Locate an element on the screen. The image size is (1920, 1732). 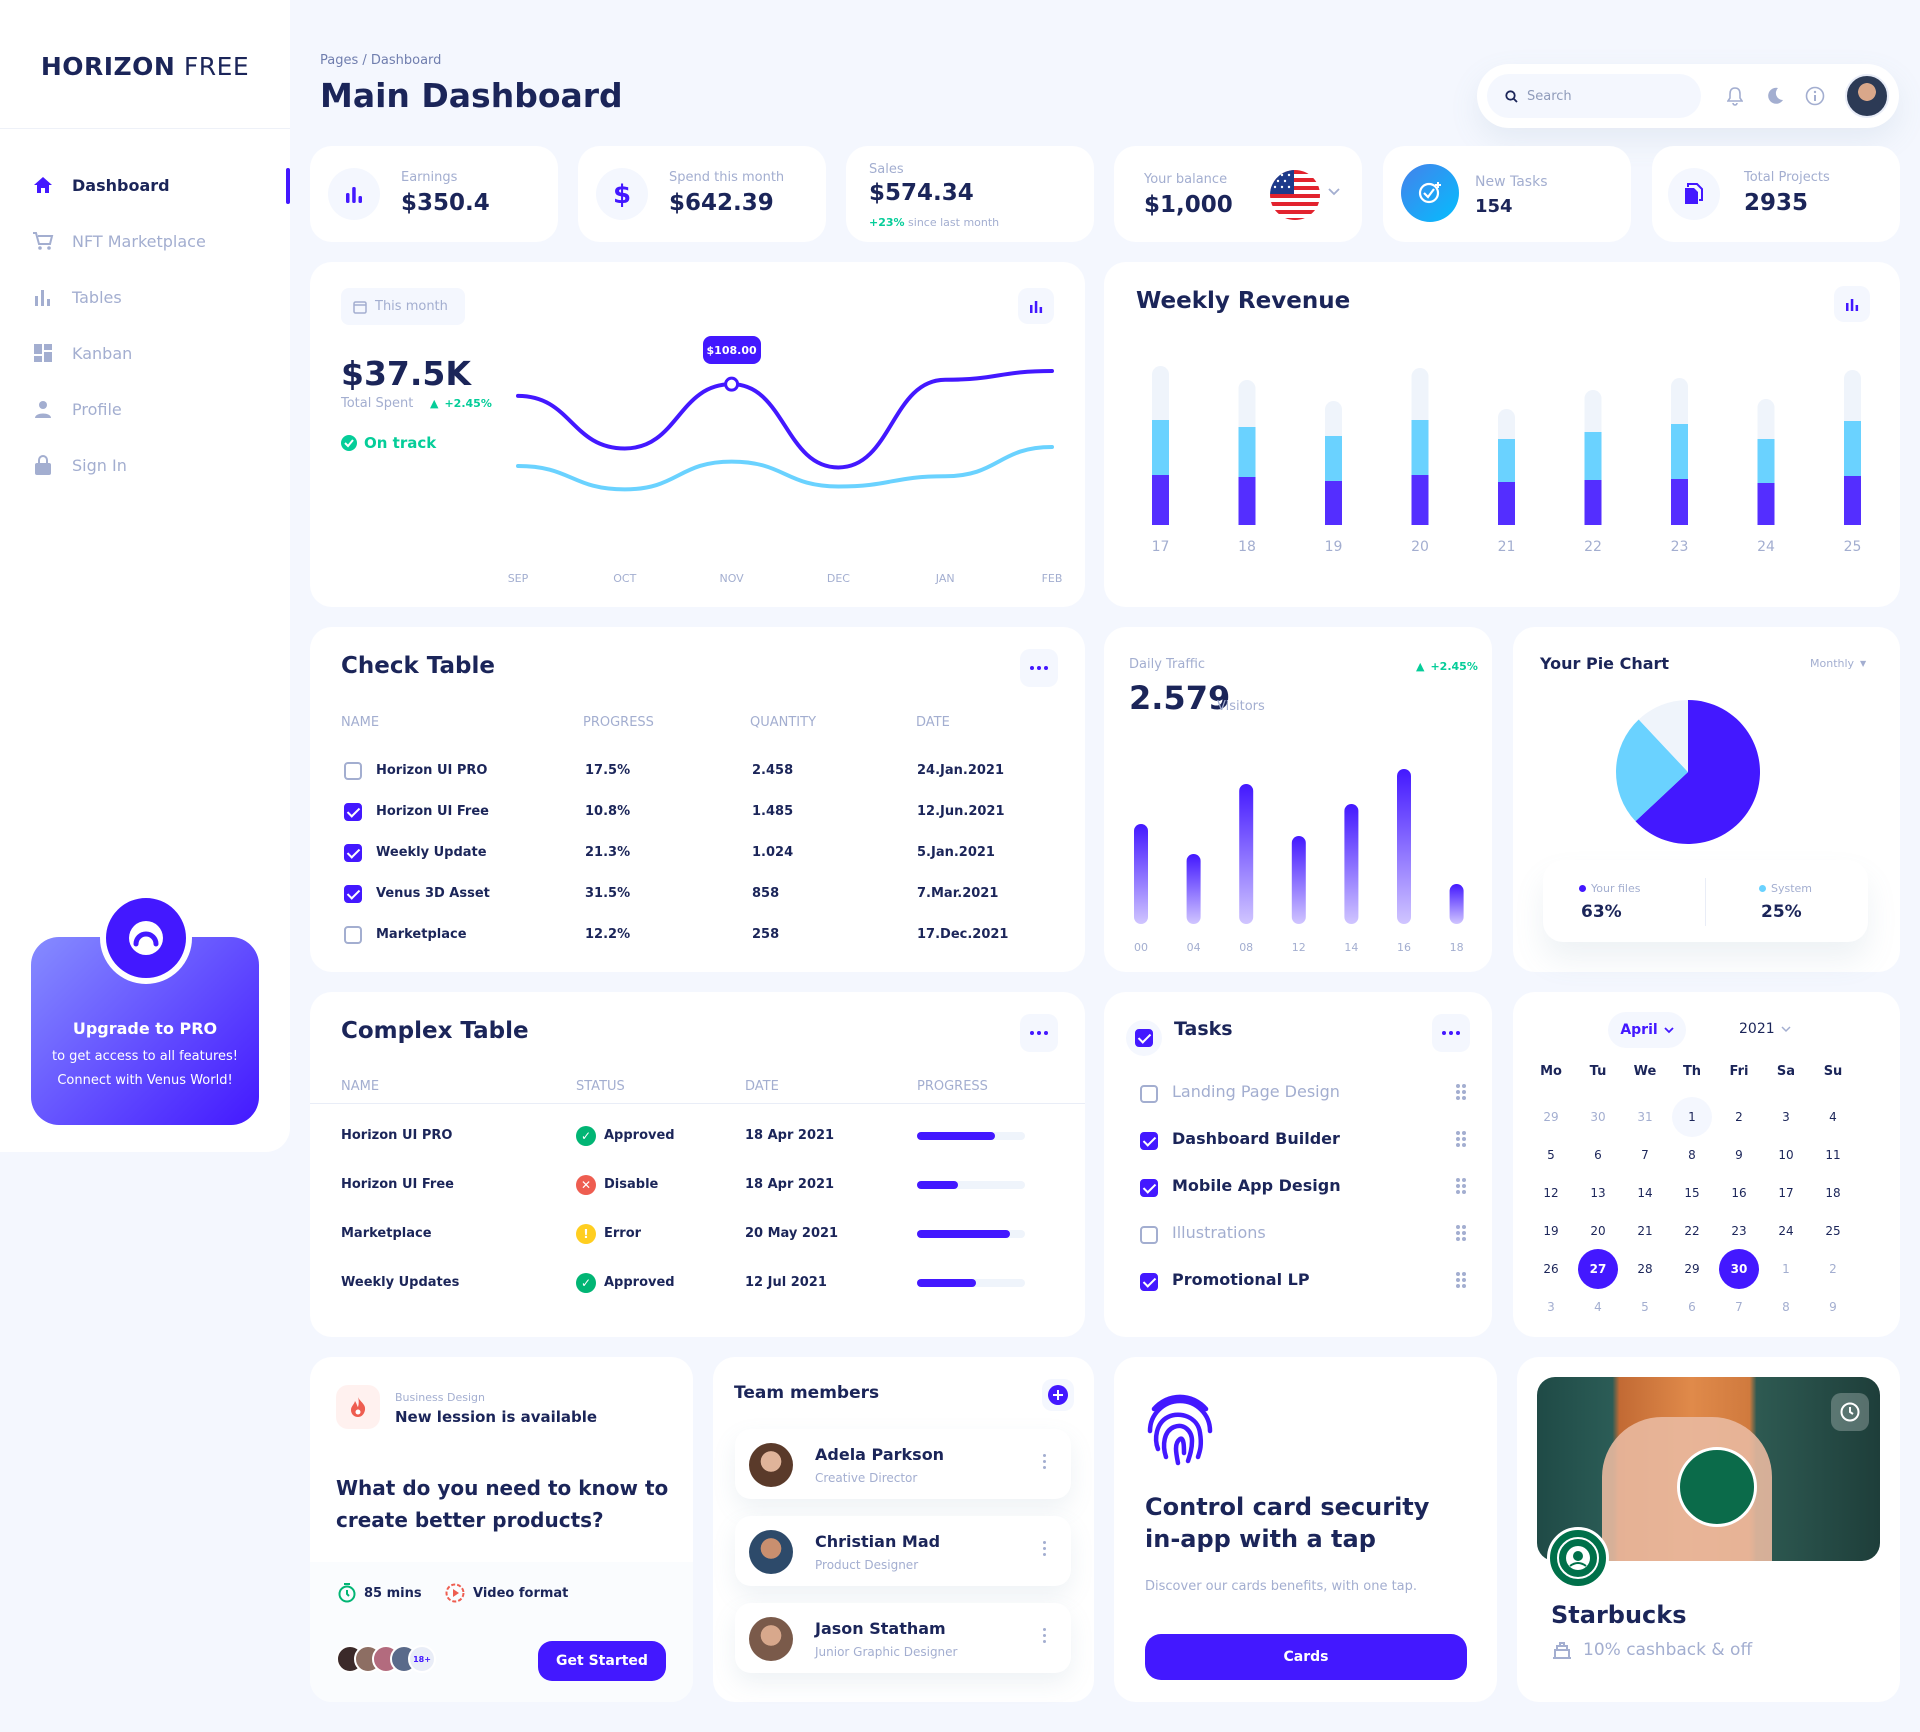
add-member-button is located at coordinates (1058, 1395).